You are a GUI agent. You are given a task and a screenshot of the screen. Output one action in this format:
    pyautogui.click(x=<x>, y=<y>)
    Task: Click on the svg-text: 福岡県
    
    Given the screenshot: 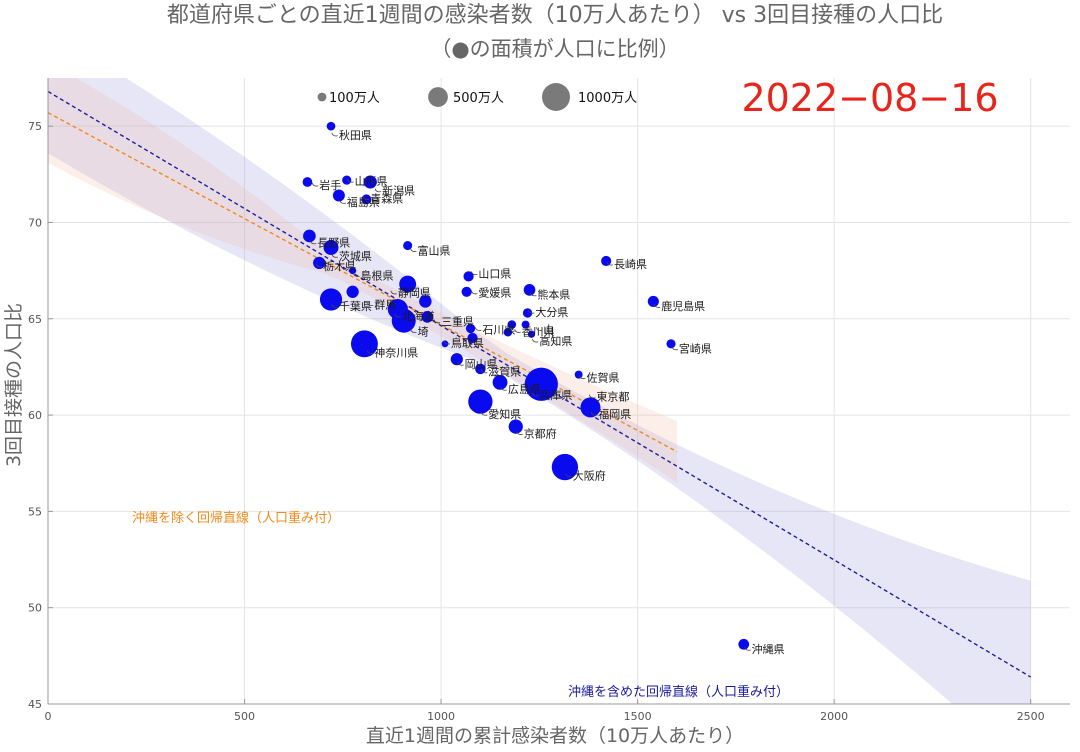 What is the action you would take?
    pyautogui.click(x=614, y=414)
    